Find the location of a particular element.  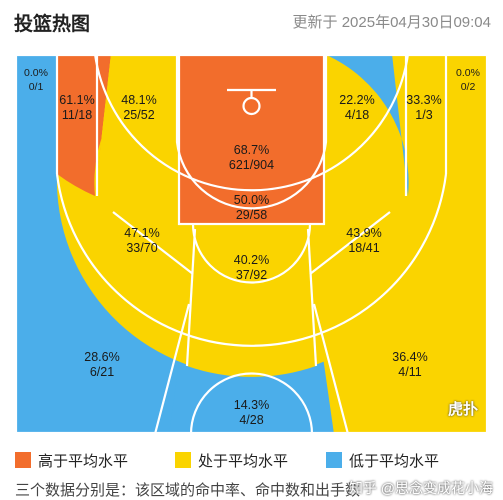

zone-count-paint-non-ra: 29/58 is located at coordinates (251, 215).